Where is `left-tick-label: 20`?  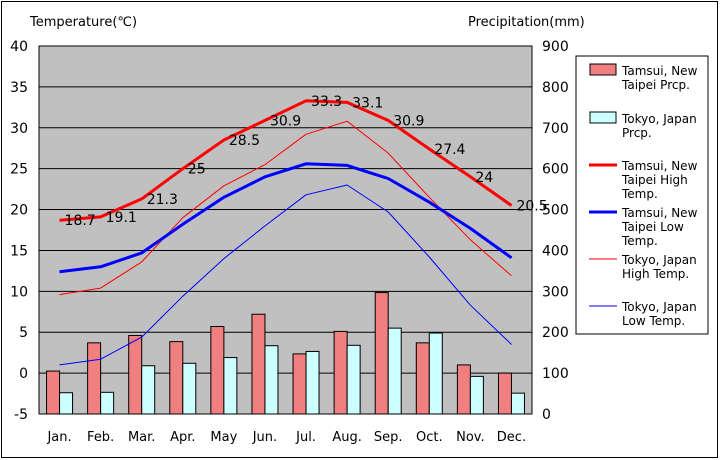 left-tick-label: 20 is located at coordinates (19, 211).